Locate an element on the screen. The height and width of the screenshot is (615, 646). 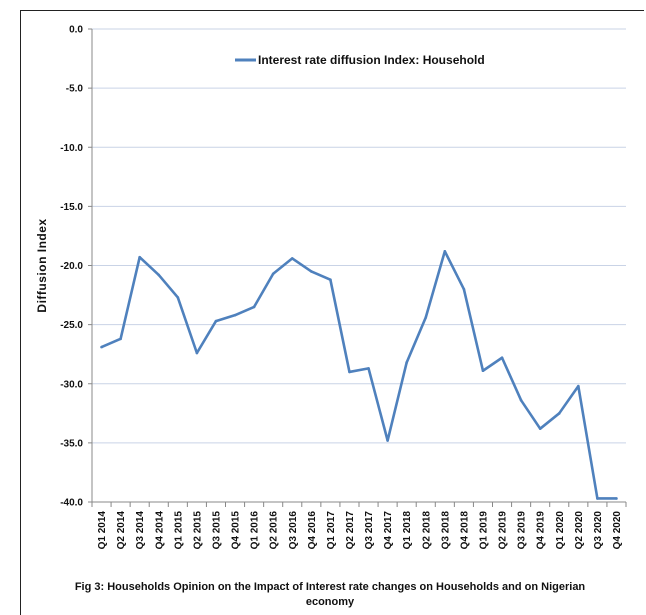
x-tick-label: Q2 2016 is located at coordinates (274, 530).